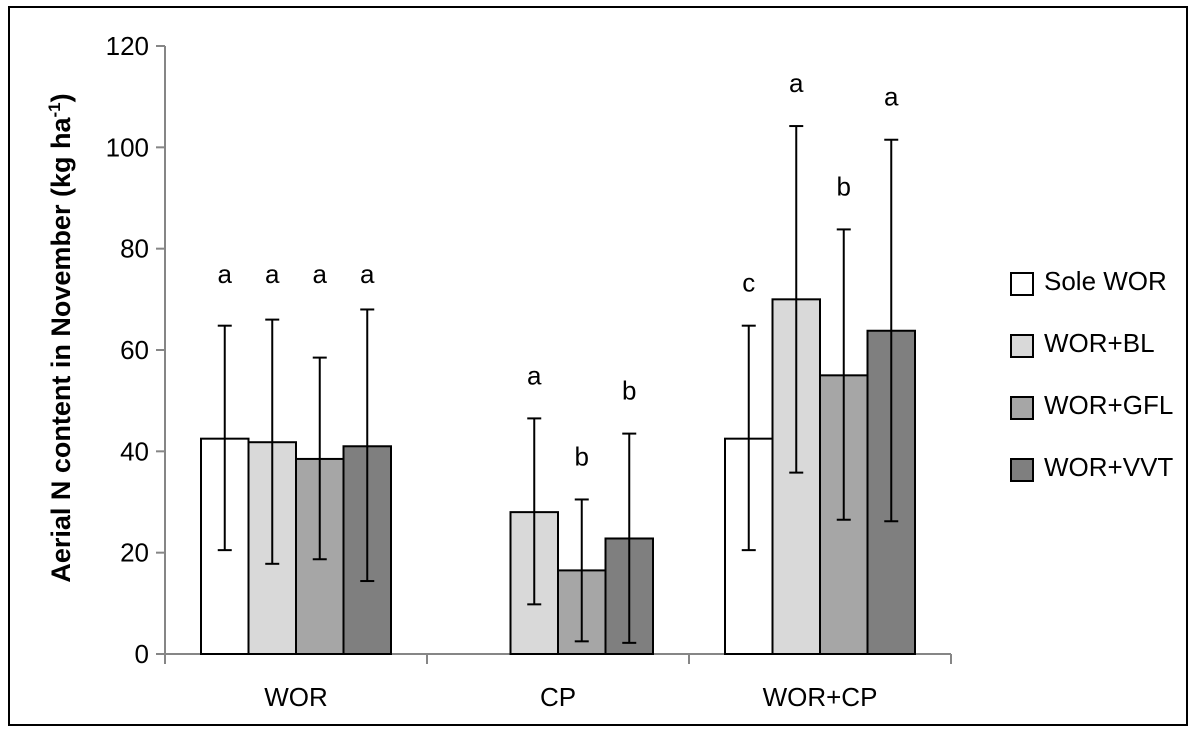 This screenshot has height=737, width=1200. What do you see at coordinates (134, 350) in the screenshot?
I see `y-tick-label: 60` at bounding box center [134, 350].